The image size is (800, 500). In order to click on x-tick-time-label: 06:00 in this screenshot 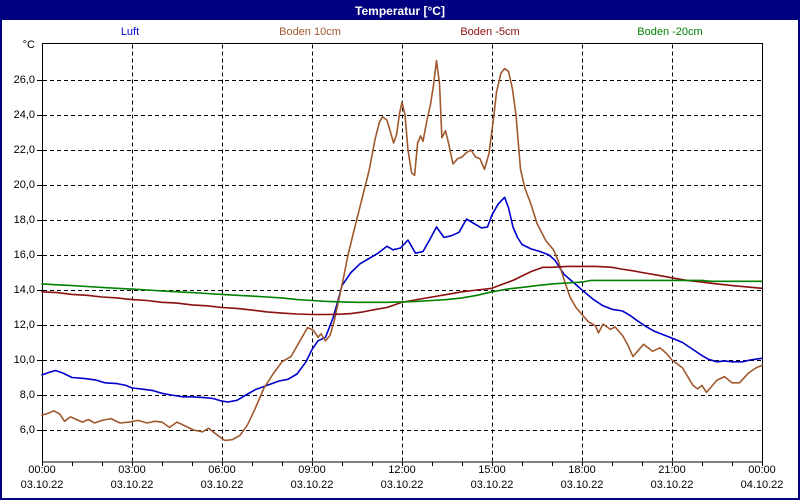, I will do `click(222, 470)`.